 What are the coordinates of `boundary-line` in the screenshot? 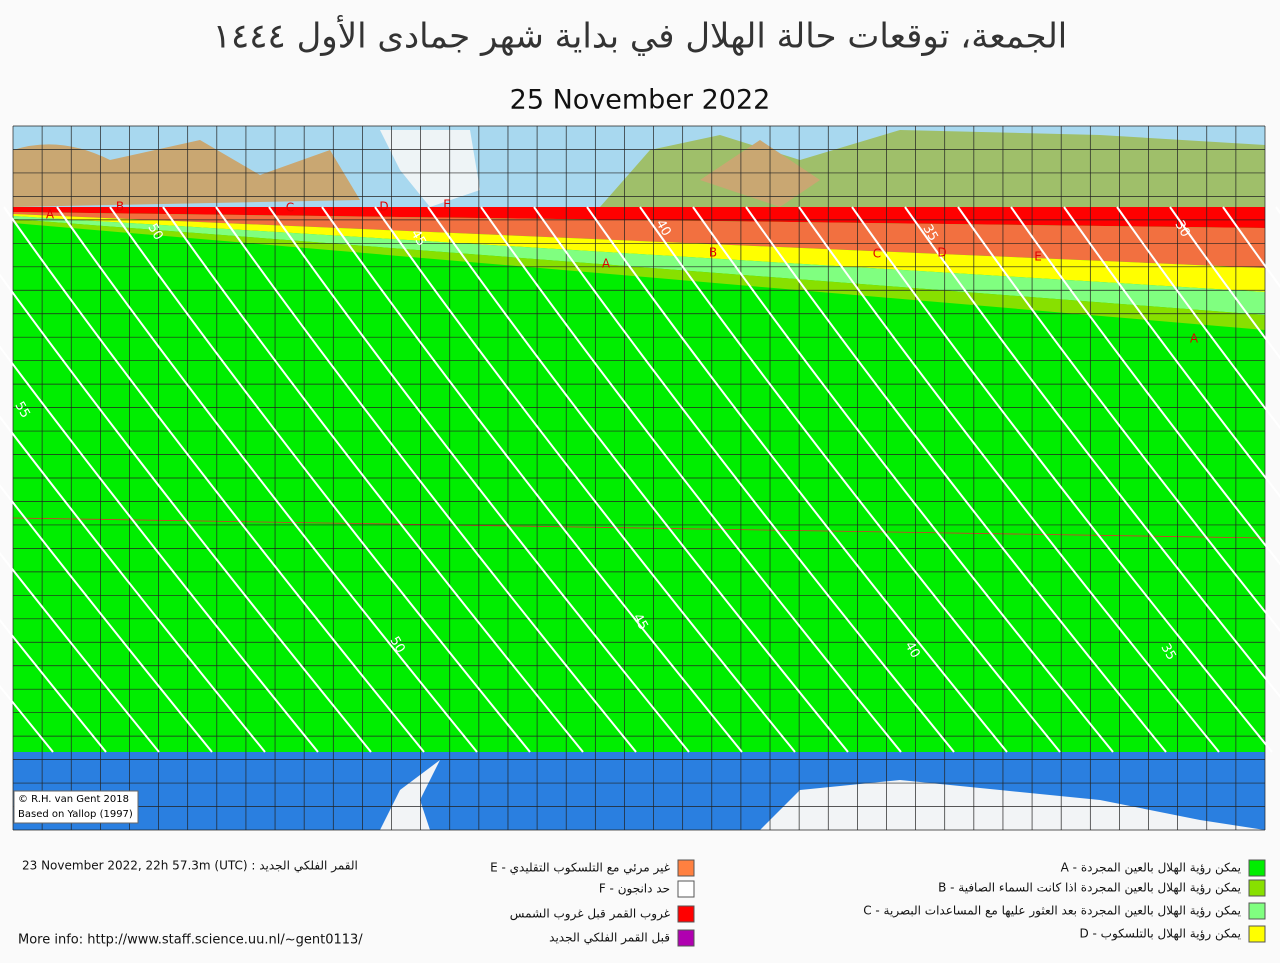 It's located at (639, 528).